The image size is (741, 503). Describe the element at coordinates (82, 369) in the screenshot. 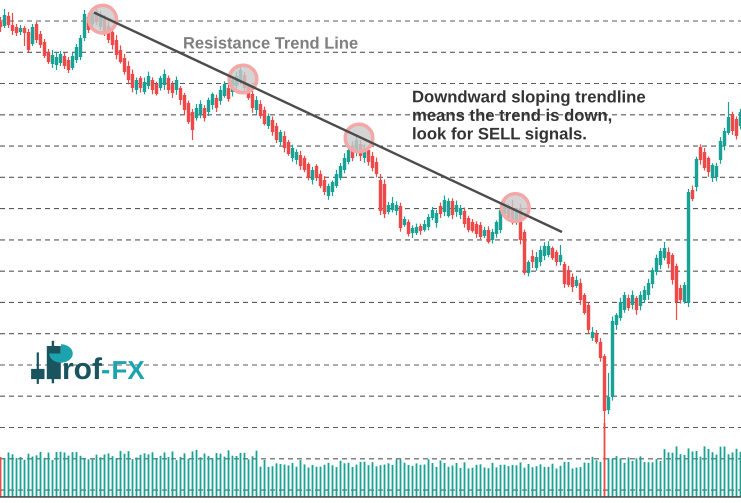

I see `svg-text: rof` at that location.